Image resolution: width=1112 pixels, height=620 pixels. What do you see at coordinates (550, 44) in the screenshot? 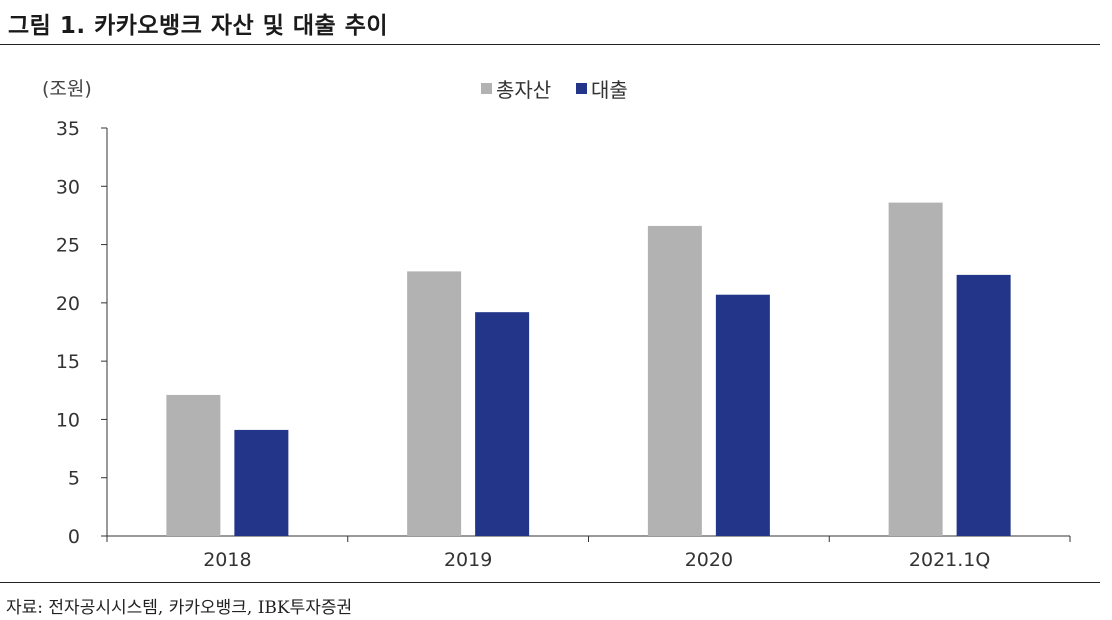
I see `top-rule` at bounding box center [550, 44].